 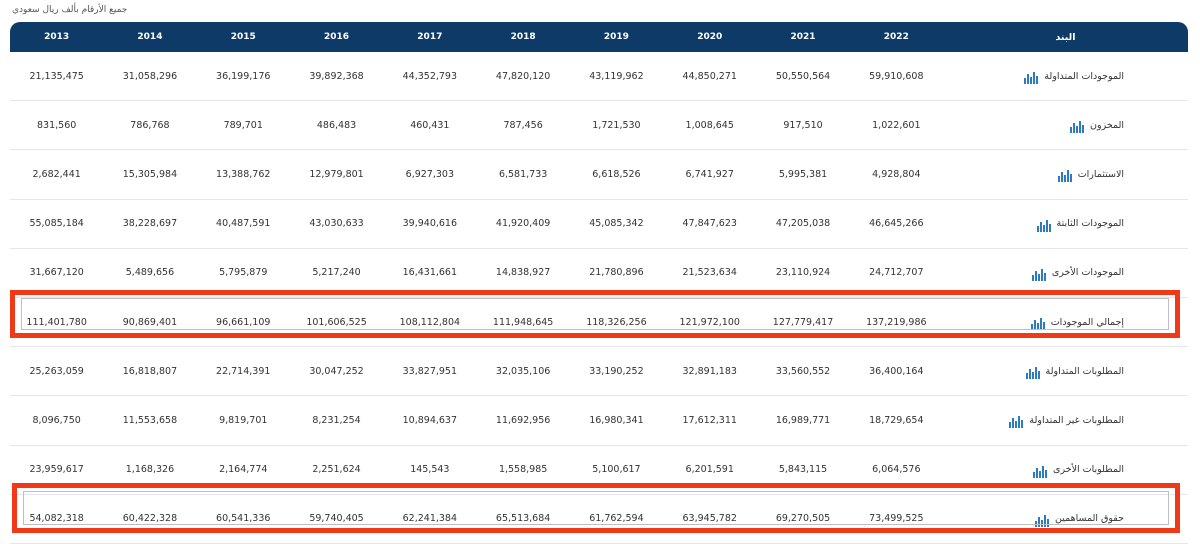 What do you see at coordinates (336, 273) in the screenshot?
I see `value-cell: 5,217,240` at bounding box center [336, 273].